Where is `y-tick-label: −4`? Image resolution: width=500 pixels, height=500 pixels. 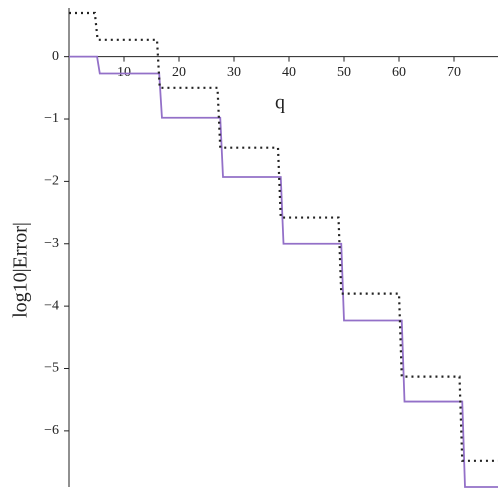 y-tick-label: −4 is located at coordinates (51, 305).